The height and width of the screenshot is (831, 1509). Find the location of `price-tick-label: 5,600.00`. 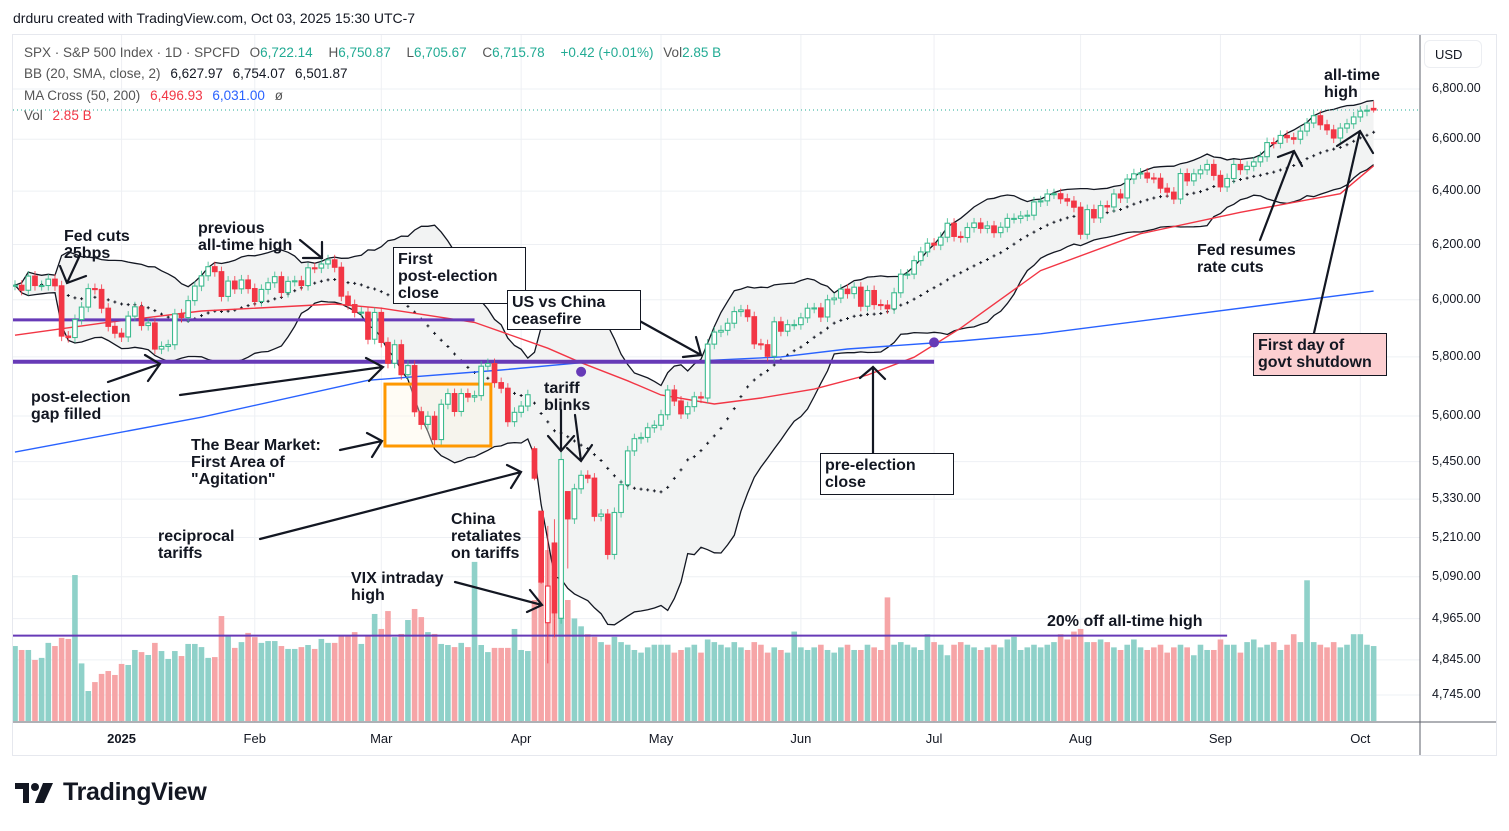

price-tick-label: 5,600.00 is located at coordinates (1456, 414).